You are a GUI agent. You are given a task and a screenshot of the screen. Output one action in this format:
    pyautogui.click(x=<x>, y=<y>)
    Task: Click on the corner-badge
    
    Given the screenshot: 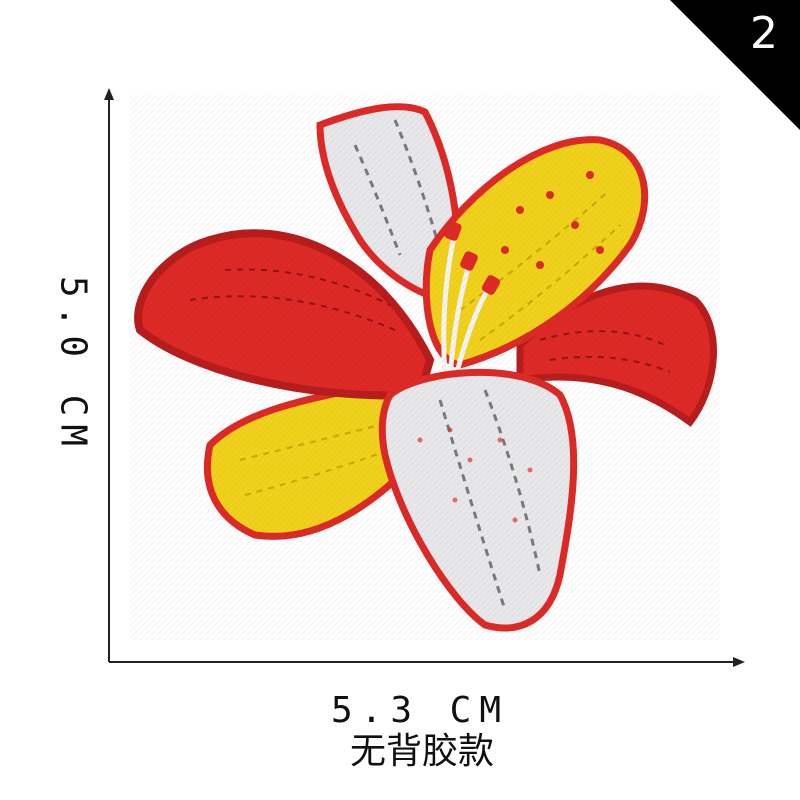 What is the action you would take?
    pyautogui.click(x=735, y=65)
    